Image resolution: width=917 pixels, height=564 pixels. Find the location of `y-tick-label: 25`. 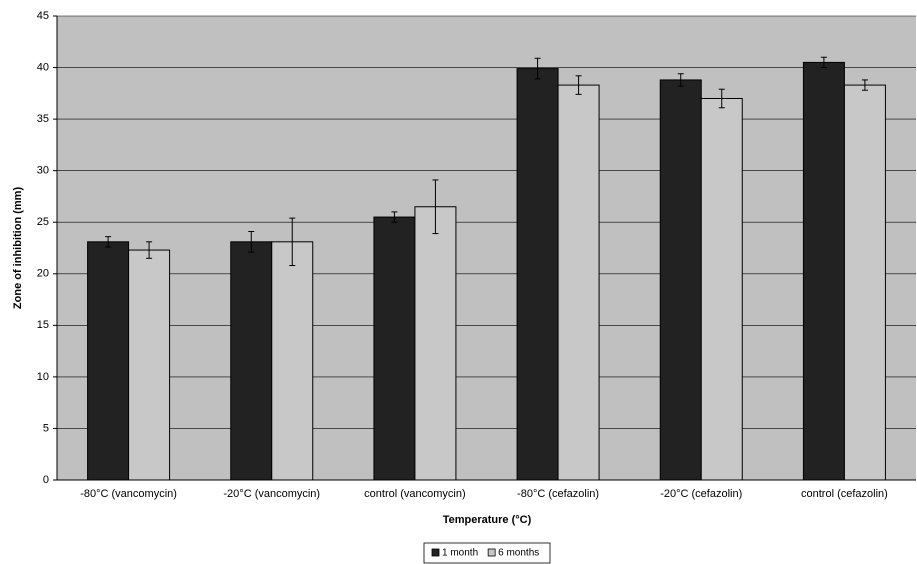

y-tick-label: 25 is located at coordinates (43, 222).